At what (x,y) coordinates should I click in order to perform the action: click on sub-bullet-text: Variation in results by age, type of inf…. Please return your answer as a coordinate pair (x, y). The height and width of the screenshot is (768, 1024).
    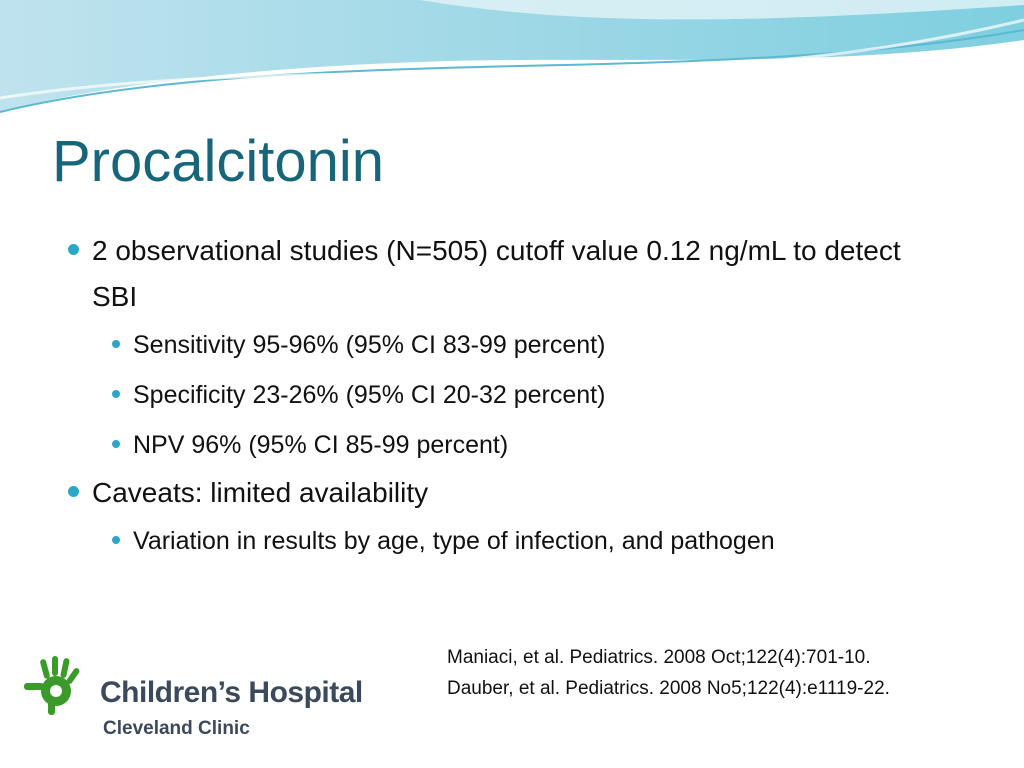
    Looking at the image, I should click on (454, 541).